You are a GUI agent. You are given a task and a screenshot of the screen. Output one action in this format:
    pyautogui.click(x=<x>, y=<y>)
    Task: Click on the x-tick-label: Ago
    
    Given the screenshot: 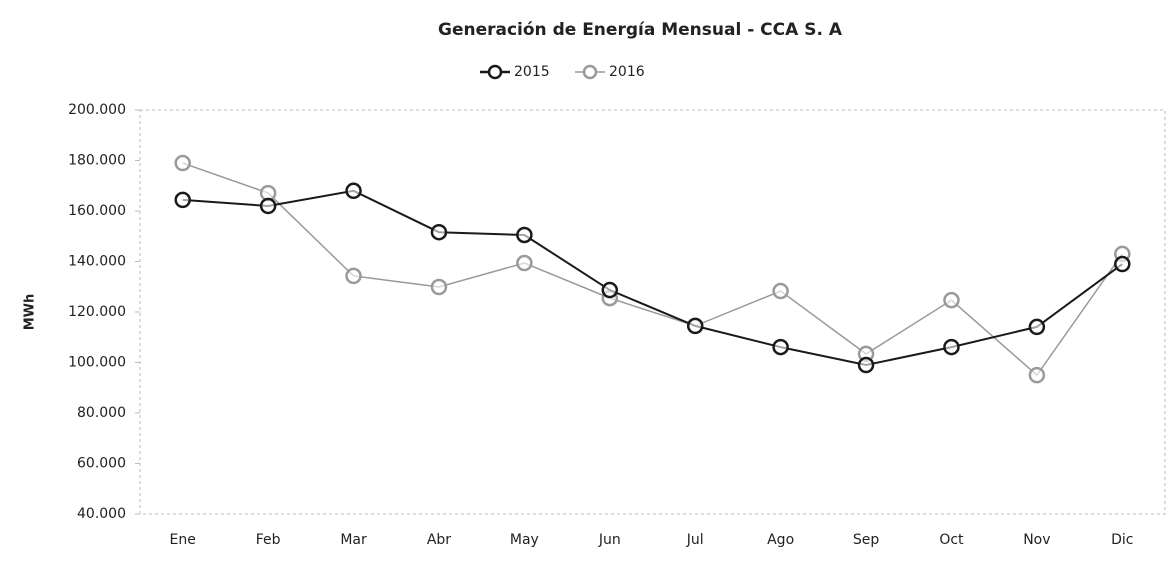 What is the action you would take?
    pyautogui.click(x=780, y=540)
    